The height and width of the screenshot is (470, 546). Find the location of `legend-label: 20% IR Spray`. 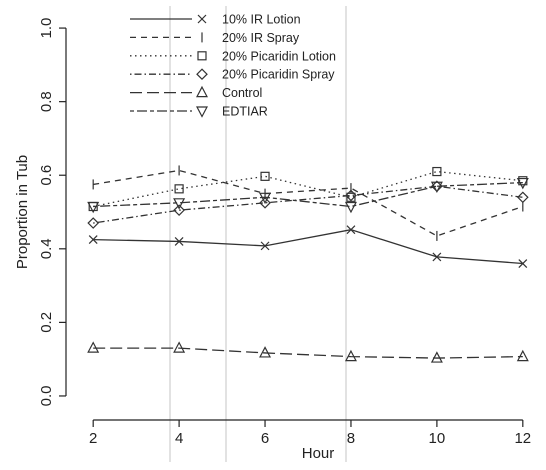

legend-label: 20% IR Spray is located at coordinates (261, 38).